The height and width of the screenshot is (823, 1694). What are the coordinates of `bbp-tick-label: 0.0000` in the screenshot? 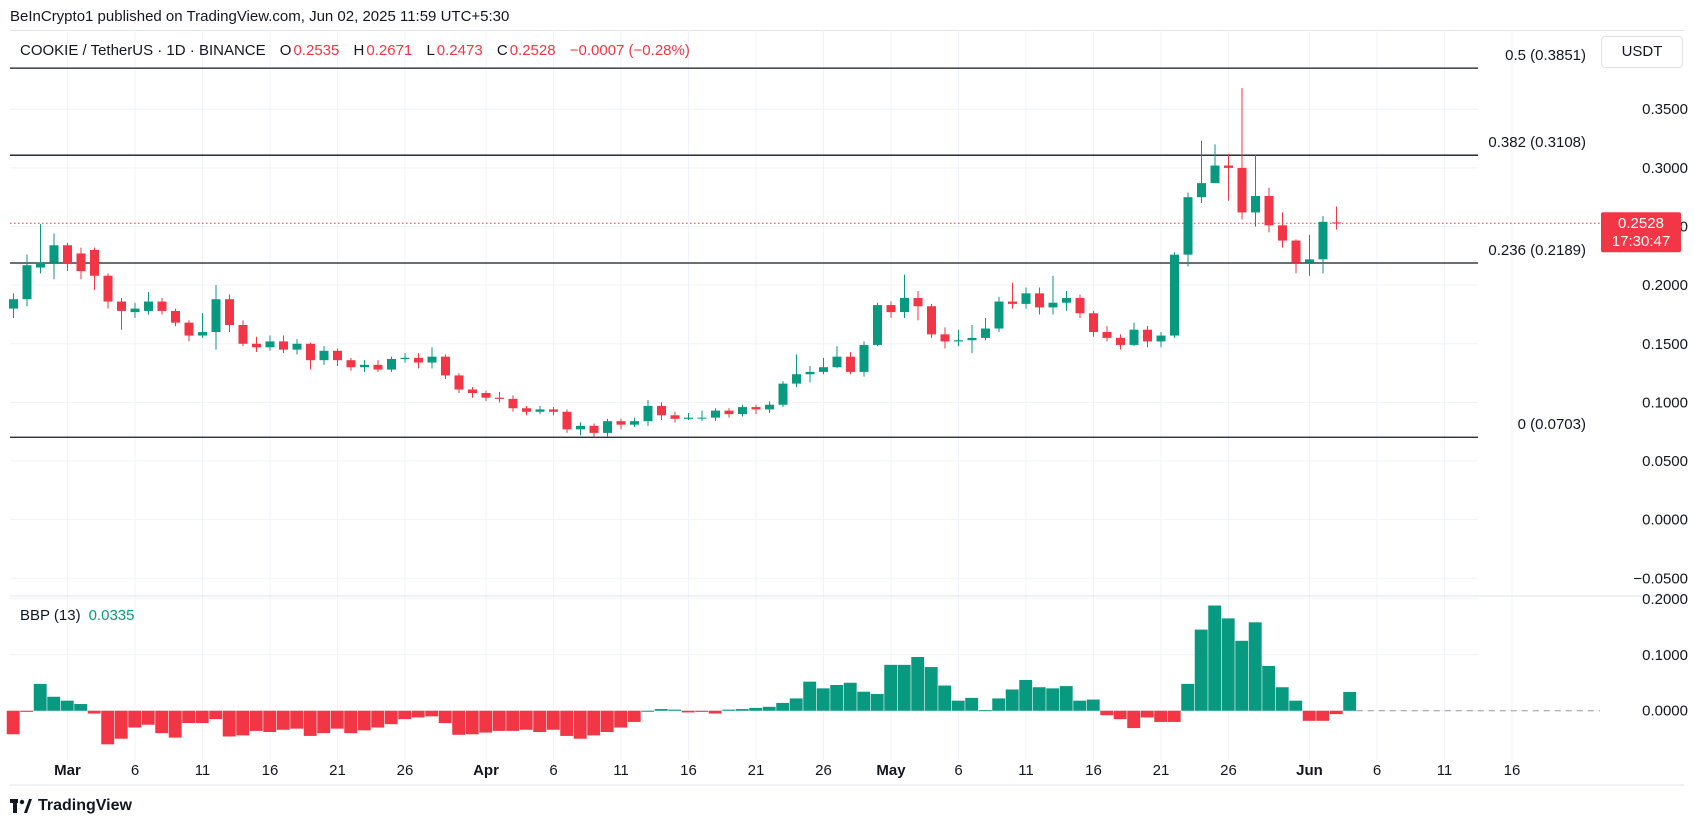 It's located at (1665, 711).